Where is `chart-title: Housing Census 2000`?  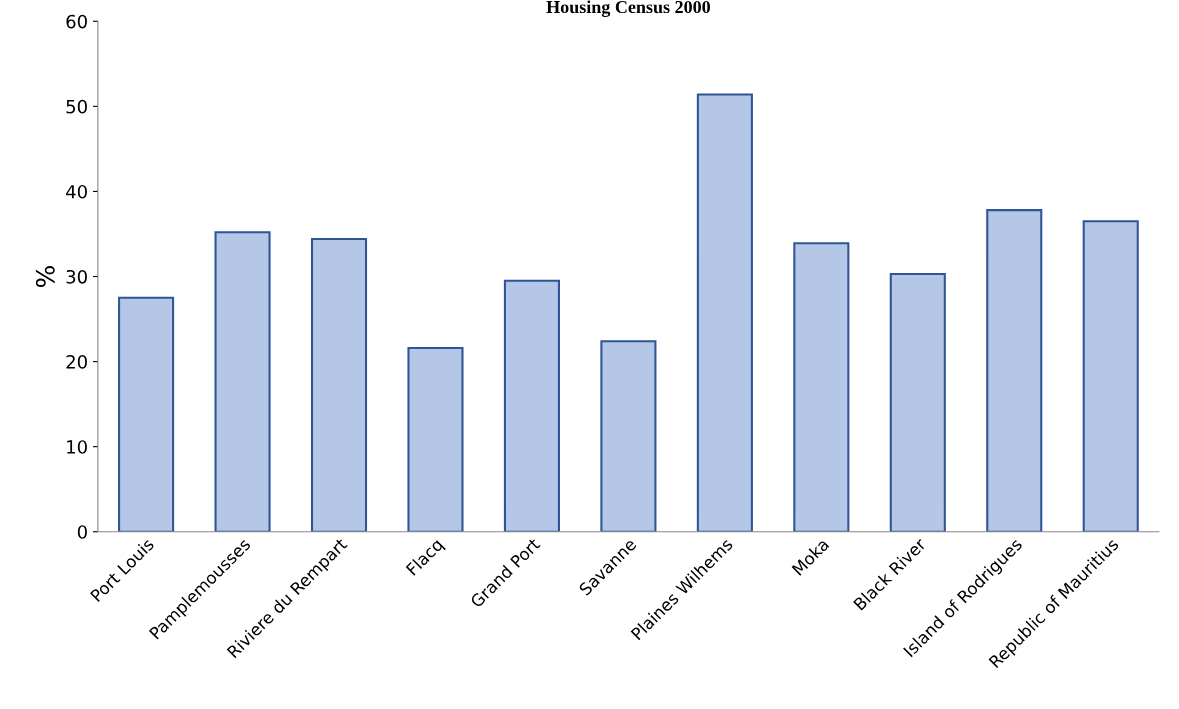
chart-title: Housing Census 2000 is located at coordinates (628, 8).